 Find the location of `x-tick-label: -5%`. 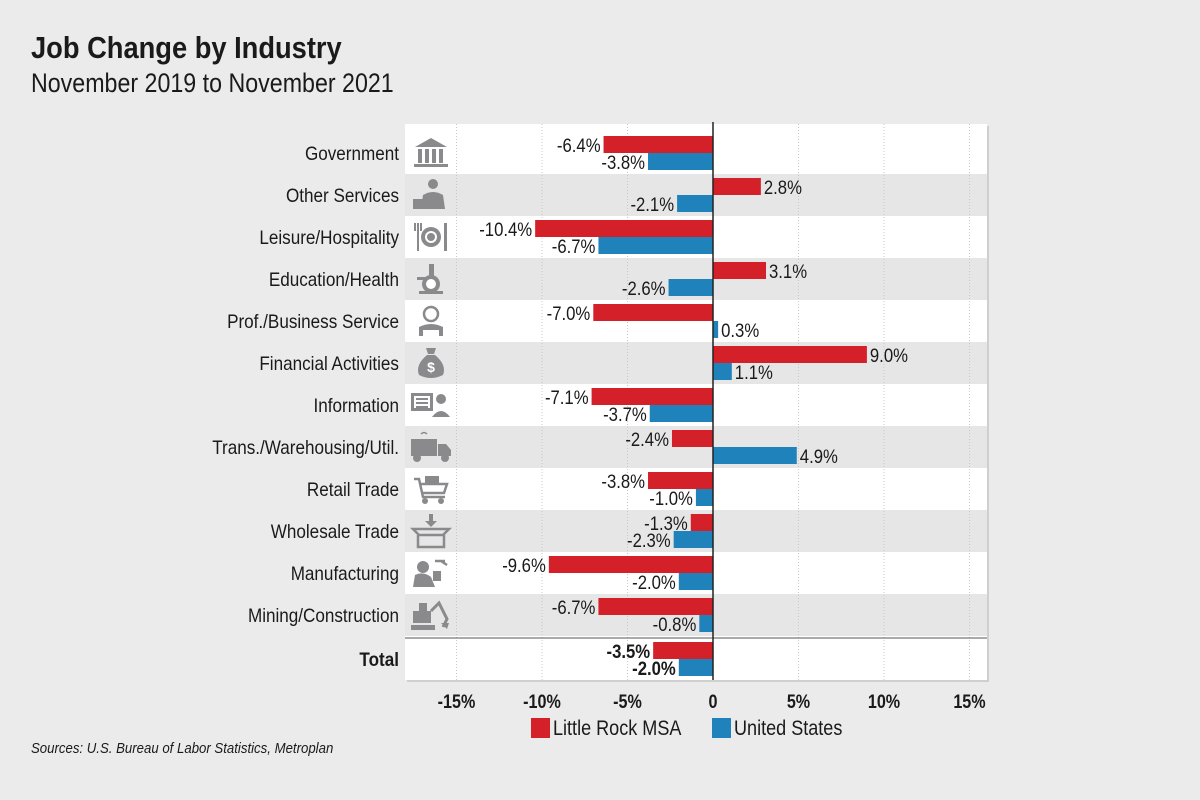

x-tick-label: -5% is located at coordinates (627, 702).